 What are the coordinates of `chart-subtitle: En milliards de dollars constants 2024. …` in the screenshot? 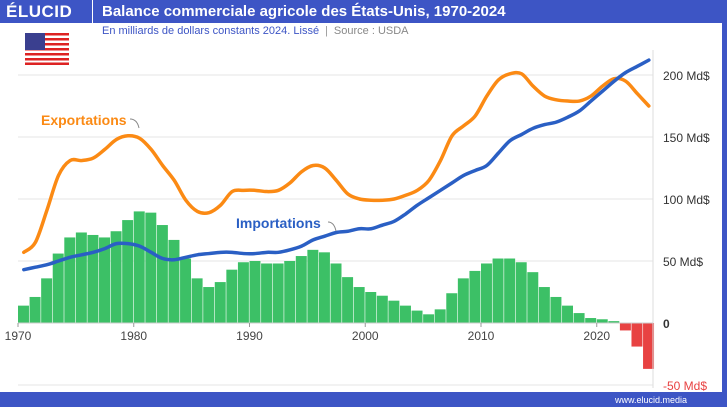 It's located at (255, 31).